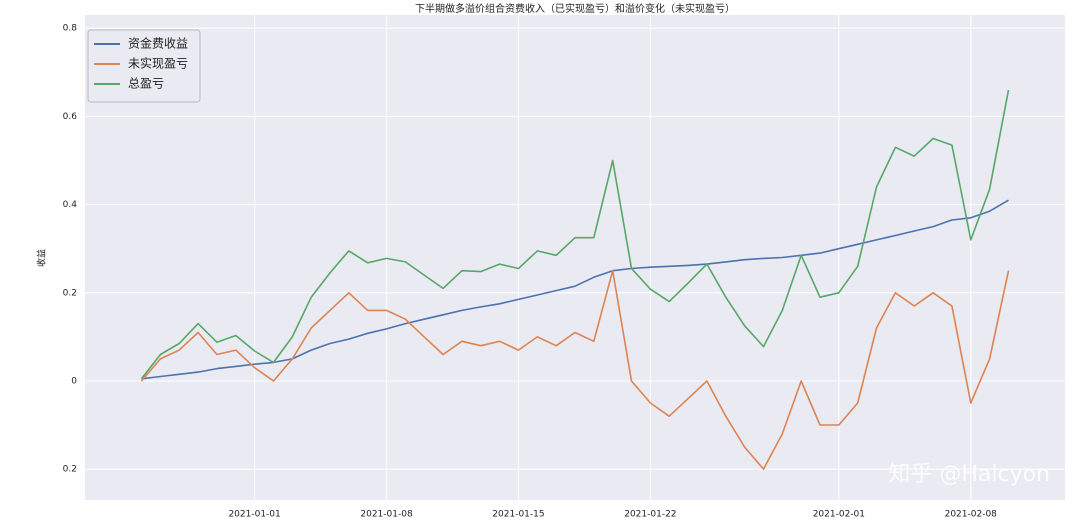 This screenshot has height=524, width=1080. I want to click on y-tick-label: 0, so click(74, 381).